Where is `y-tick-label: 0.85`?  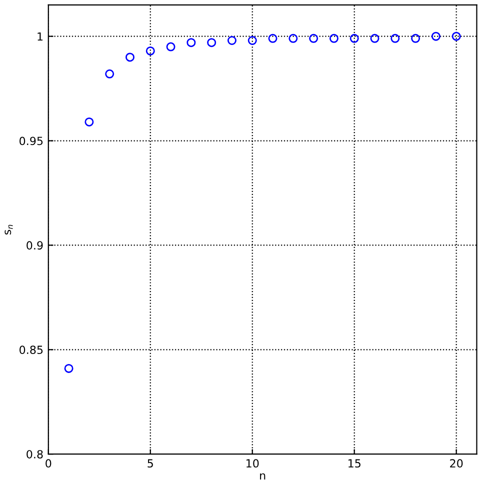 y-tick-label: 0.85 is located at coordinates (31, 350).